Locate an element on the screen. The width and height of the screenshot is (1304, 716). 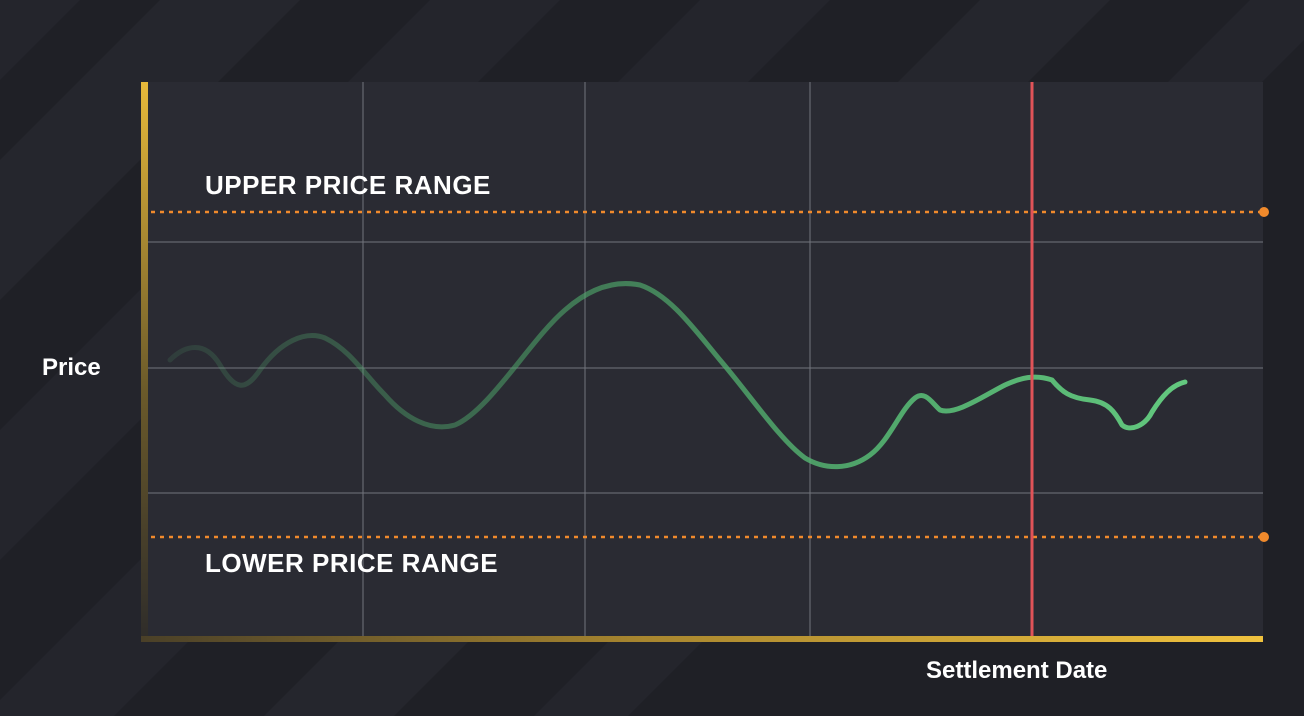
x-axis-label: Settlement Date is located at coordinates (1017, 670).